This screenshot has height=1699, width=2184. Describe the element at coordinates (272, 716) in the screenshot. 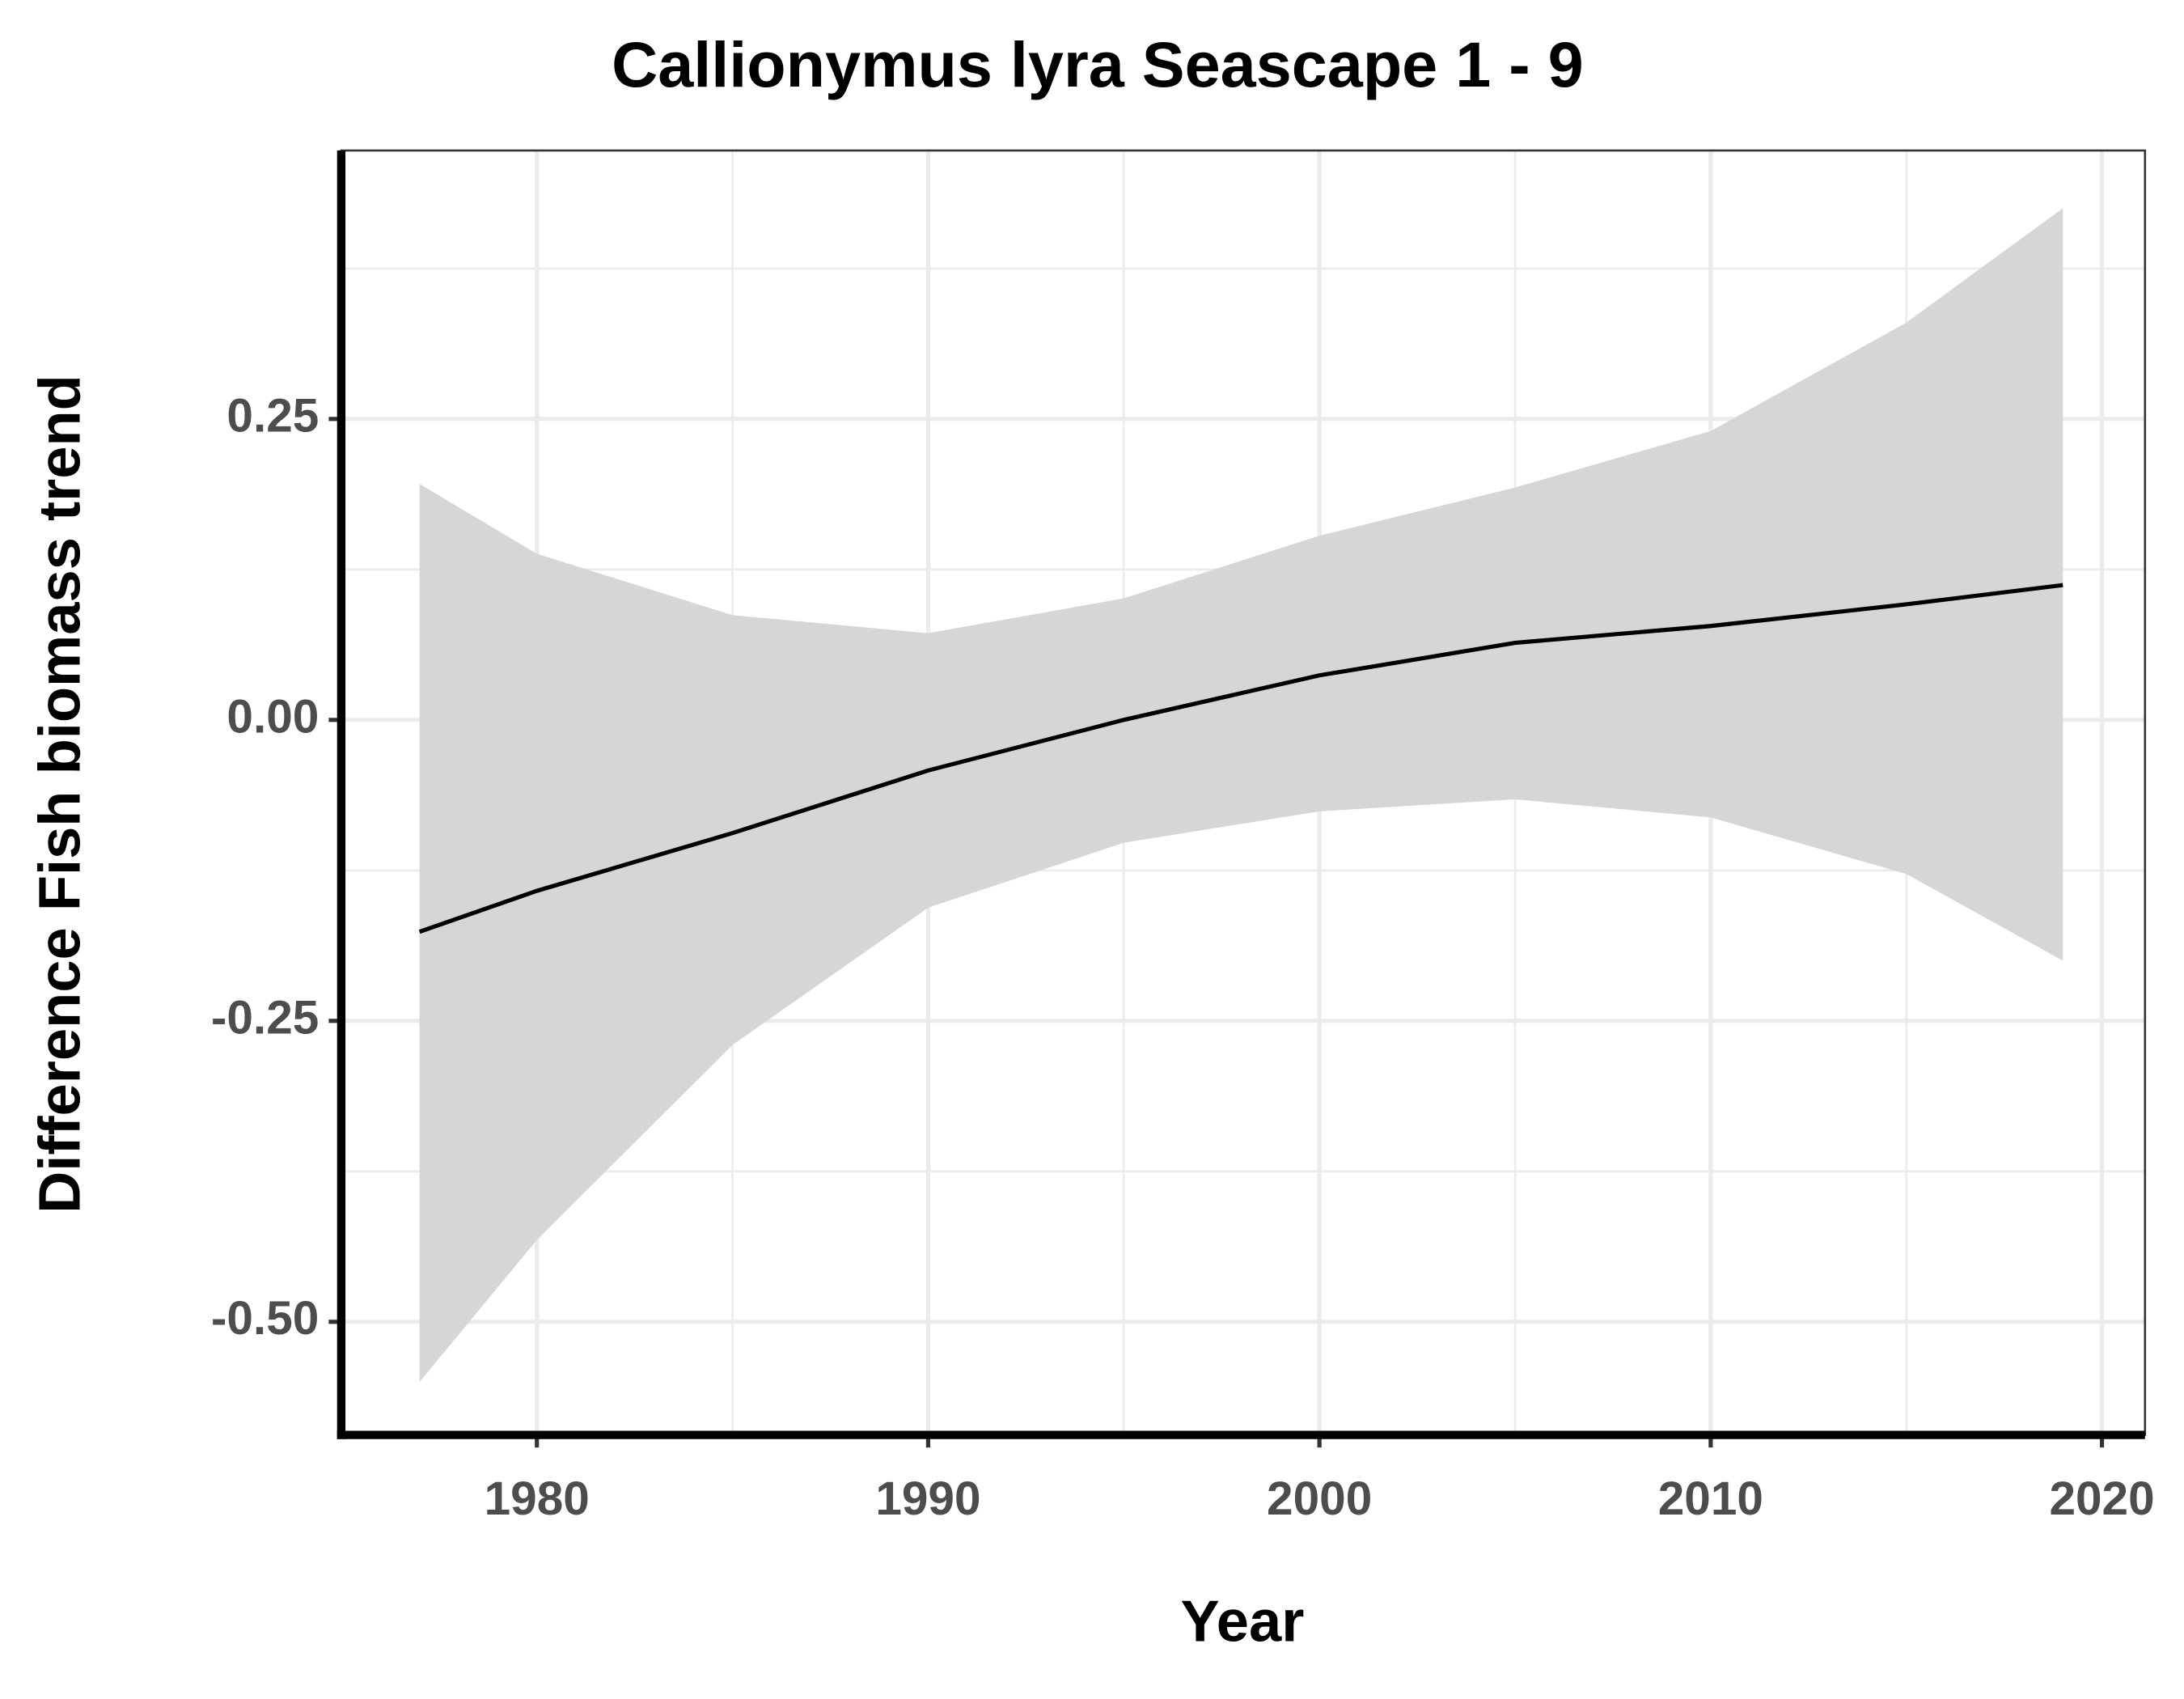

I see `y-tick-label: 0.00` at that location.